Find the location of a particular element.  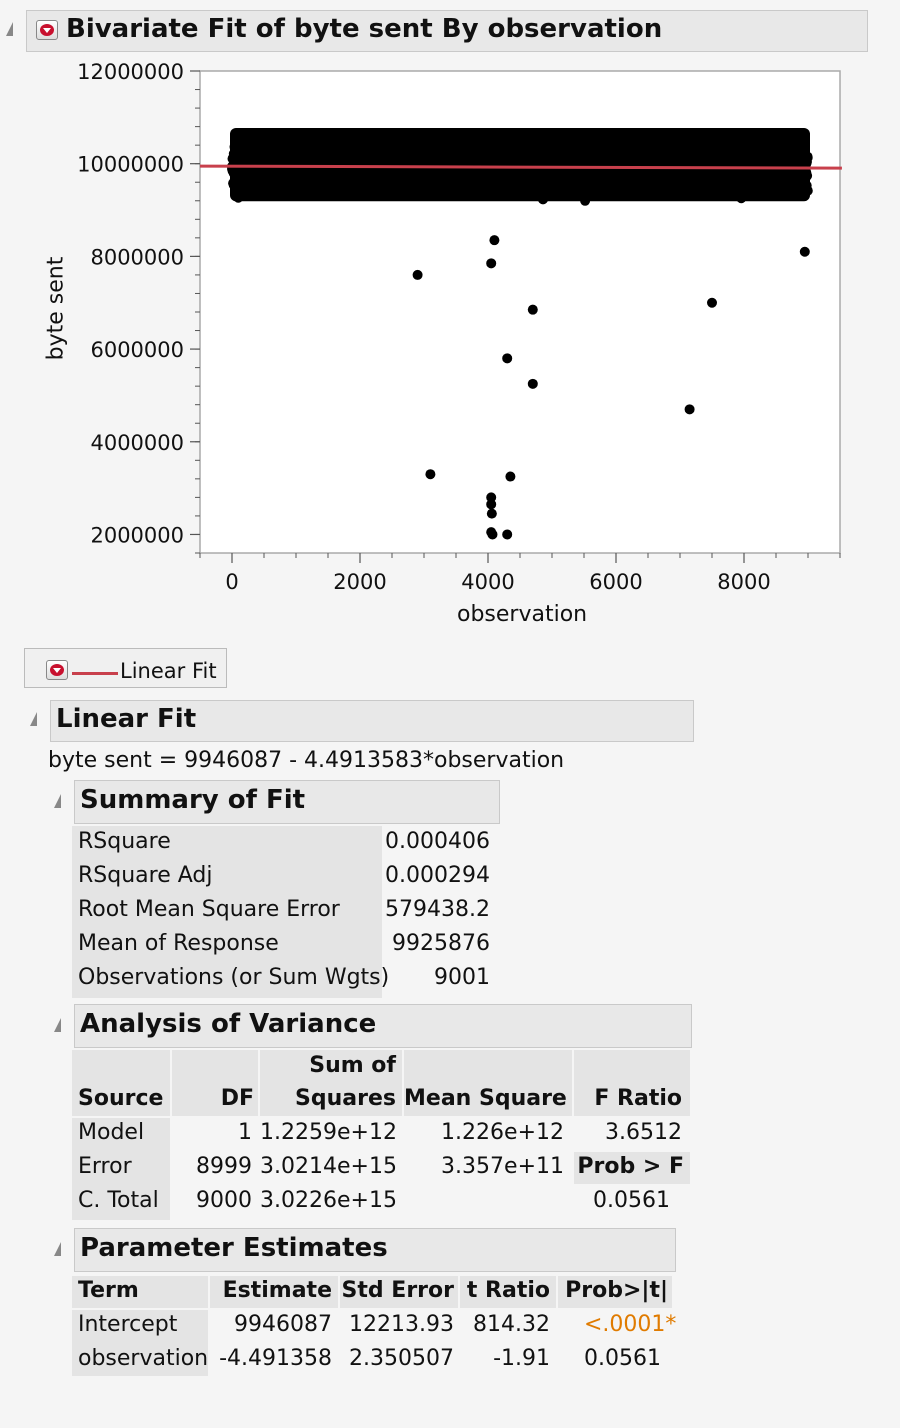

summary-of-fit-header is located at coordinates (287, 802).